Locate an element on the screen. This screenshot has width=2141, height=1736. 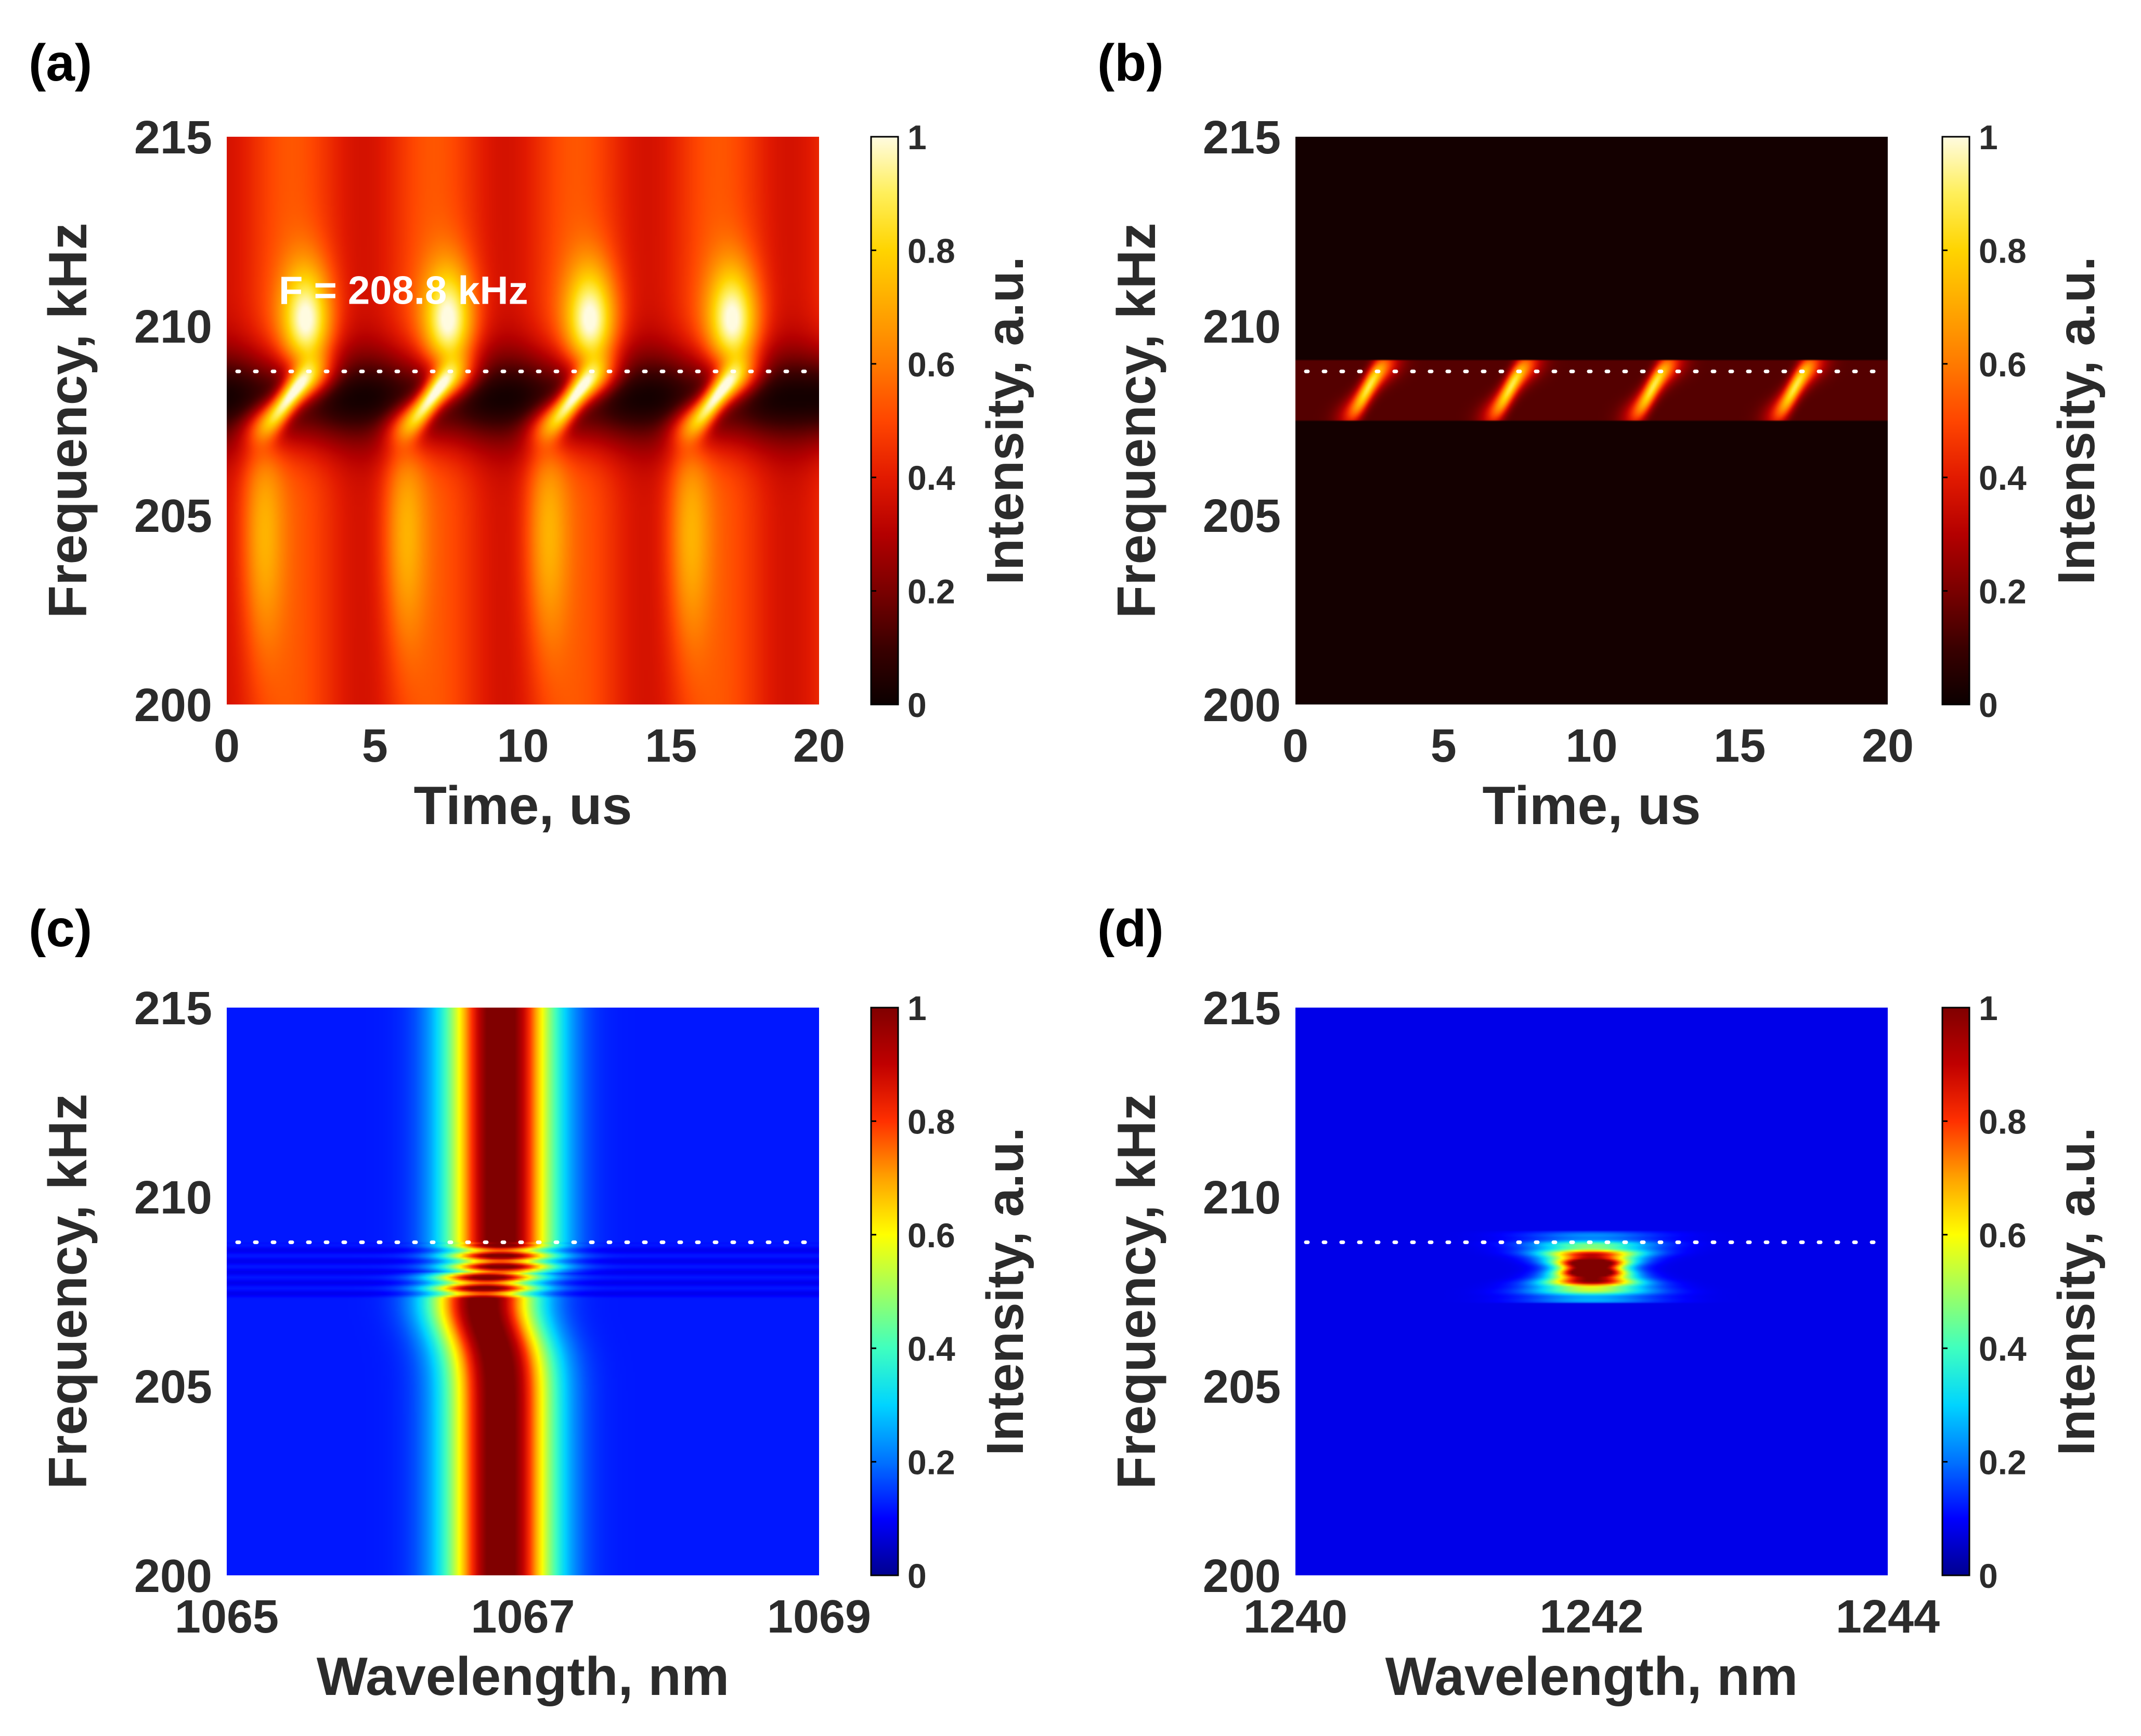
panel-label: (b) is located at coordinates (1130, 63).